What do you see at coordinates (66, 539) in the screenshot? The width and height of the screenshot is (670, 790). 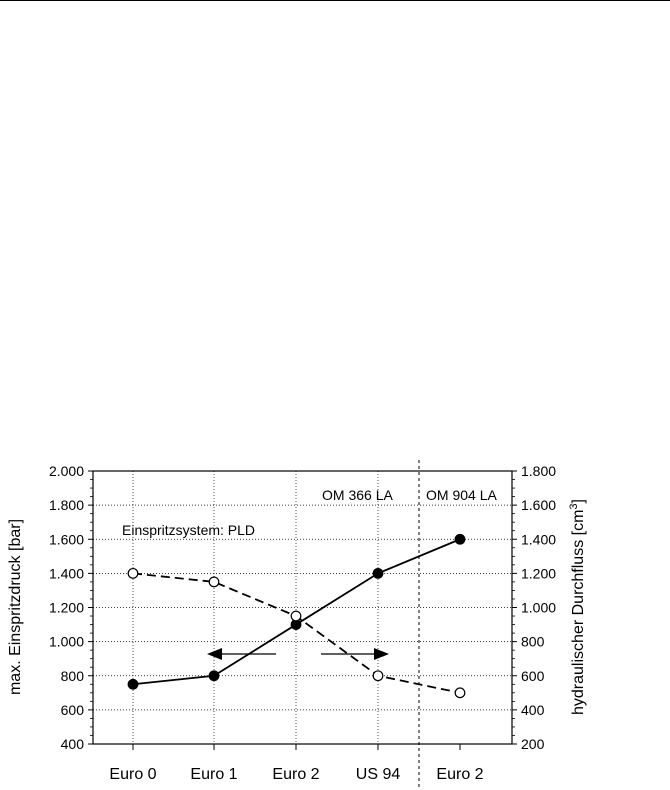 I see `left-tick-label-6: 1.600` at bounding box center [66, 539].